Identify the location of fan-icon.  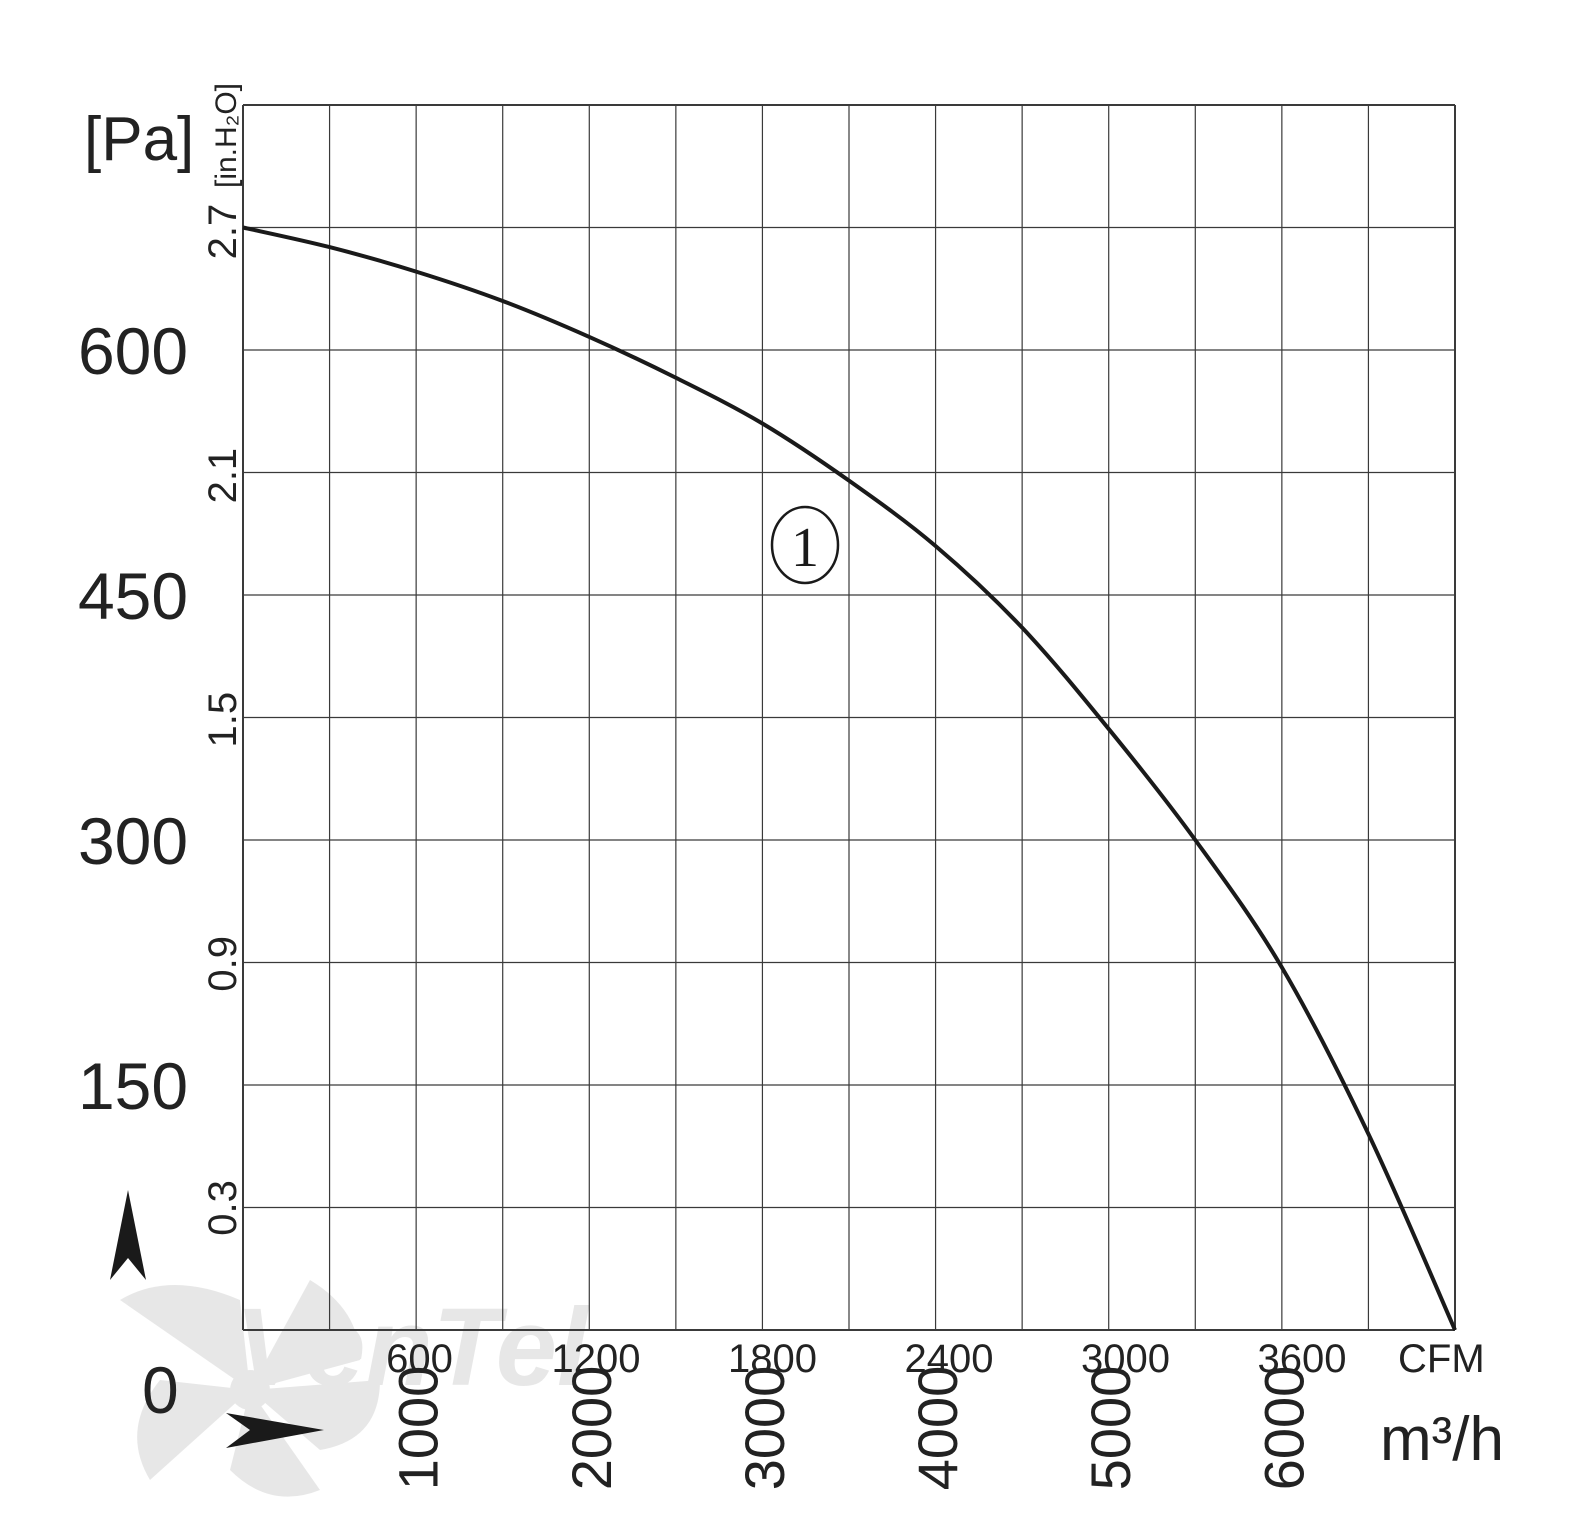
(250, 1388).